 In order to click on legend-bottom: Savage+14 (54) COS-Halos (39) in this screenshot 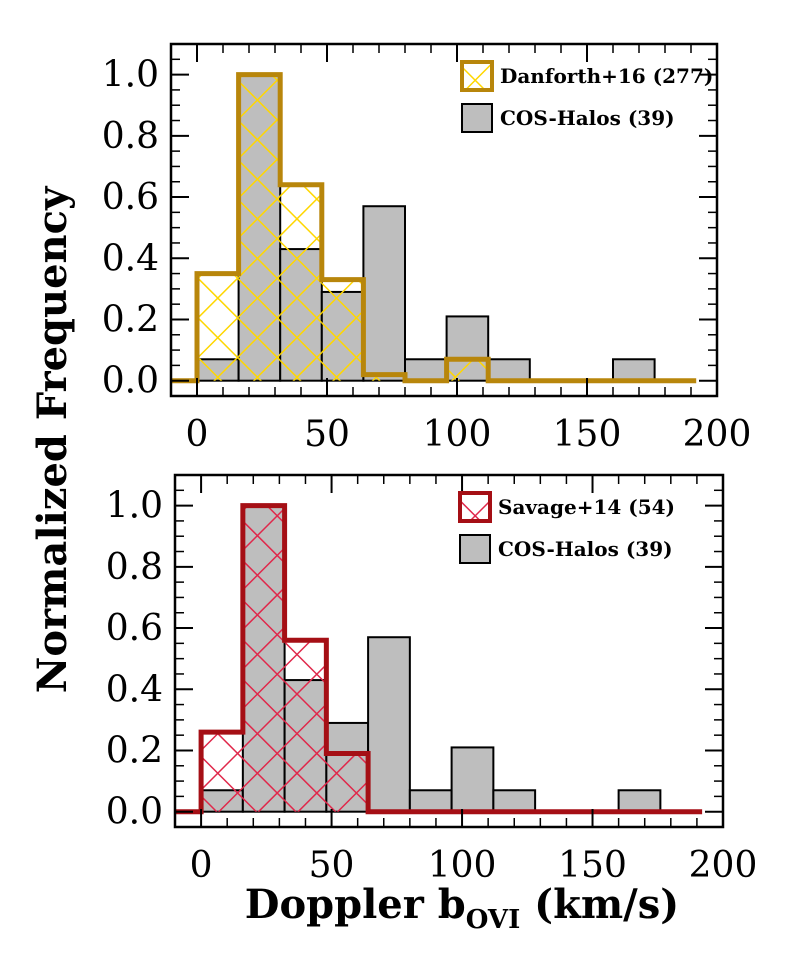, I will do `click(566, 527)`.